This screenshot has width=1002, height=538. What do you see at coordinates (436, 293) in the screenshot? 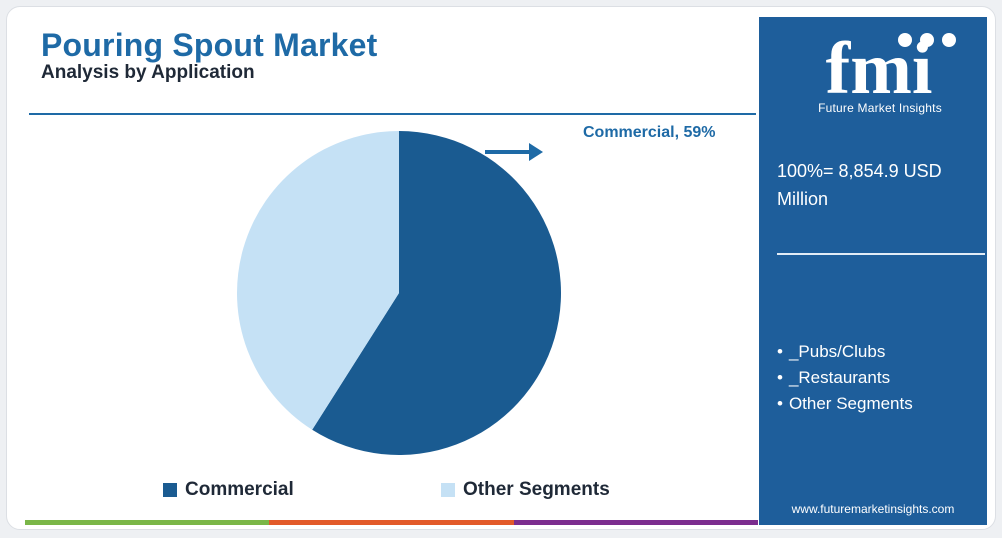
I see `pie-slice-commercial` at bounding box center [436, 293].